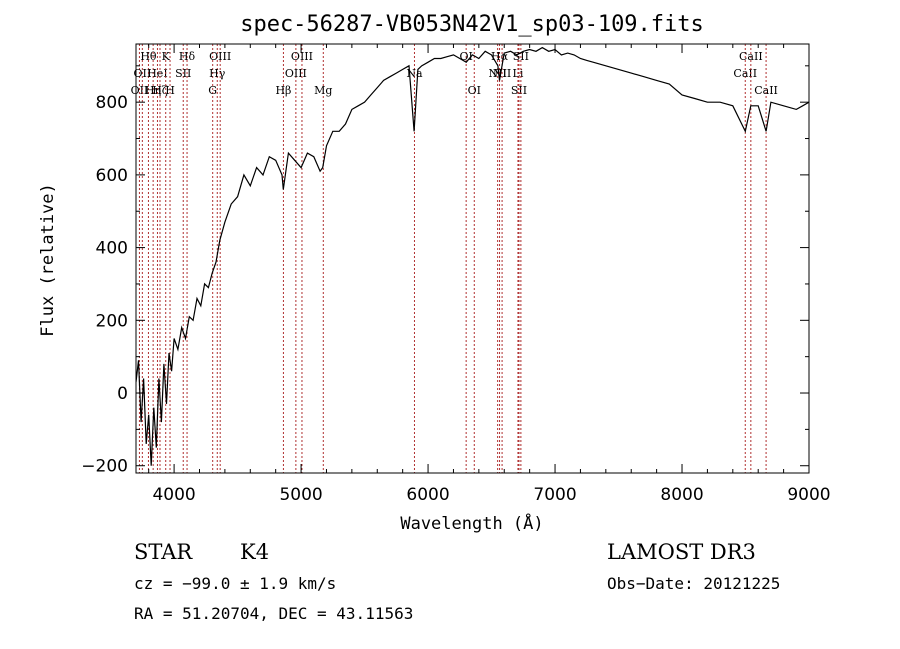  Describe the element at coordinates (112, 176) in the screenshot. I see `y-tick-label: 600` at that location.